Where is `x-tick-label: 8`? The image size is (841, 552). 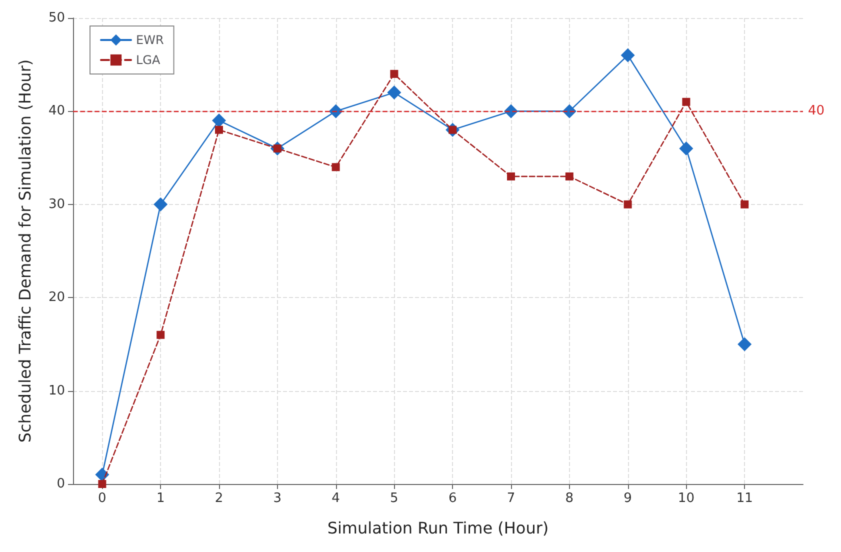 x-tick-label: 8 is located at coordinates (569, 498).